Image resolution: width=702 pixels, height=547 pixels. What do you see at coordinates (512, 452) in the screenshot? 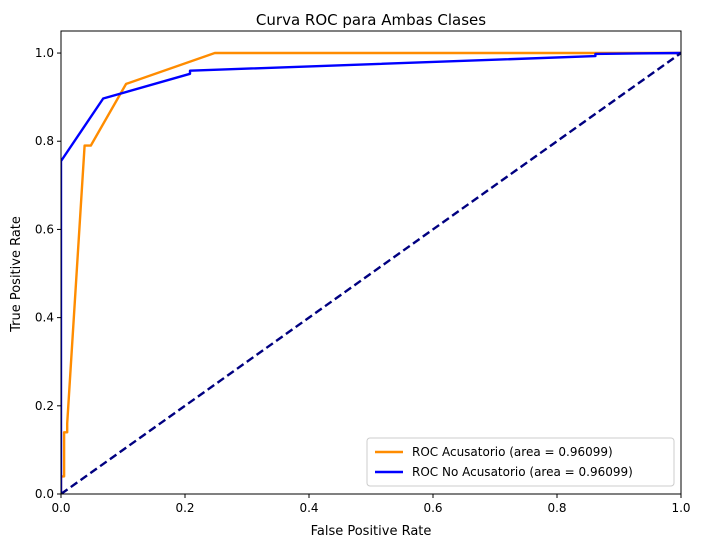
I see `legend-label: ROC Acusatorio (area = 0.96099)` at bounding box center [512, 452].